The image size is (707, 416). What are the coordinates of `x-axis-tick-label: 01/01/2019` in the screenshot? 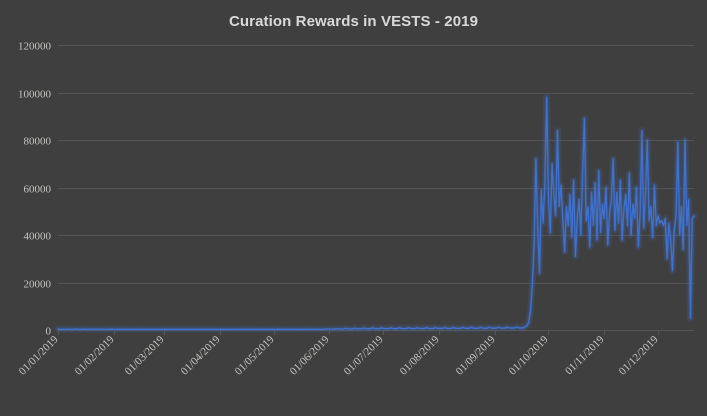 It's located at (39, 355).